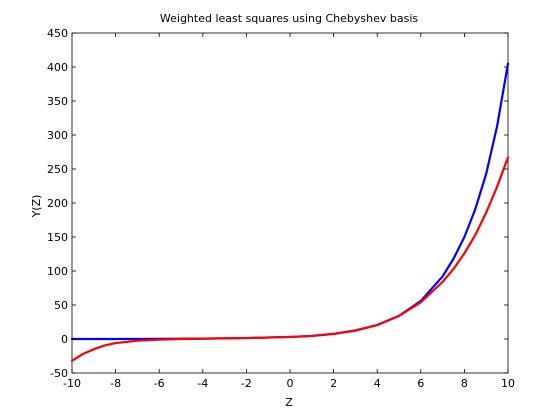 Image resolution: width=560 pixels, height=420 pixels. Describe the element at coordinates (61, 305) in the screenshot. I see `y-tick-label: 50` at that location.